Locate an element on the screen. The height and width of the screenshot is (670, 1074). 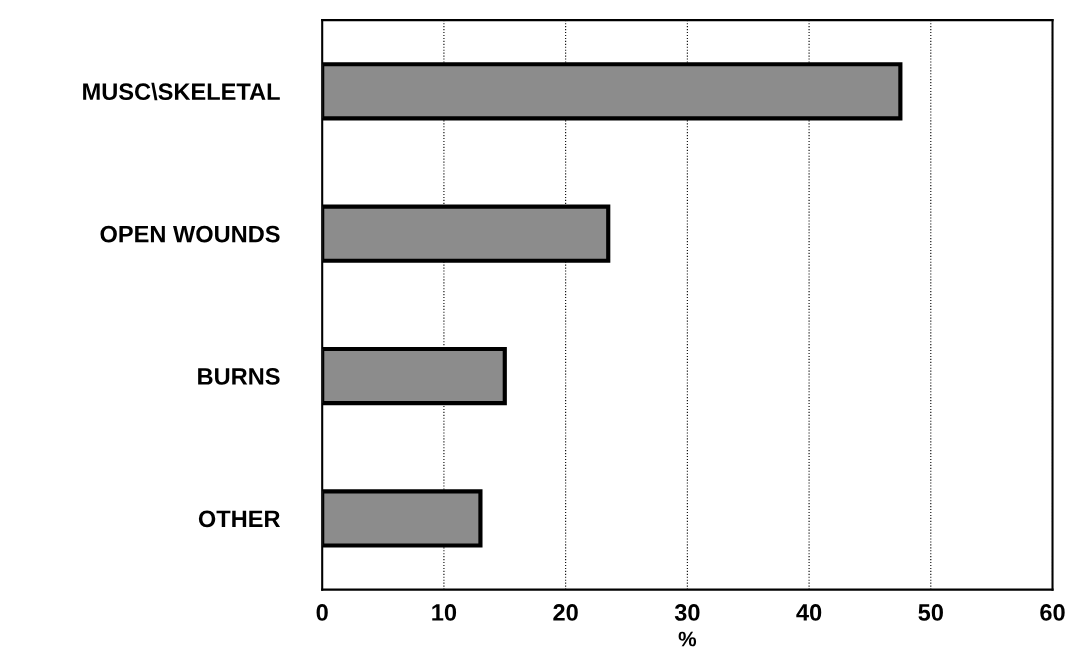
x-tick-label: 50 is located at coordinates (930, 612).